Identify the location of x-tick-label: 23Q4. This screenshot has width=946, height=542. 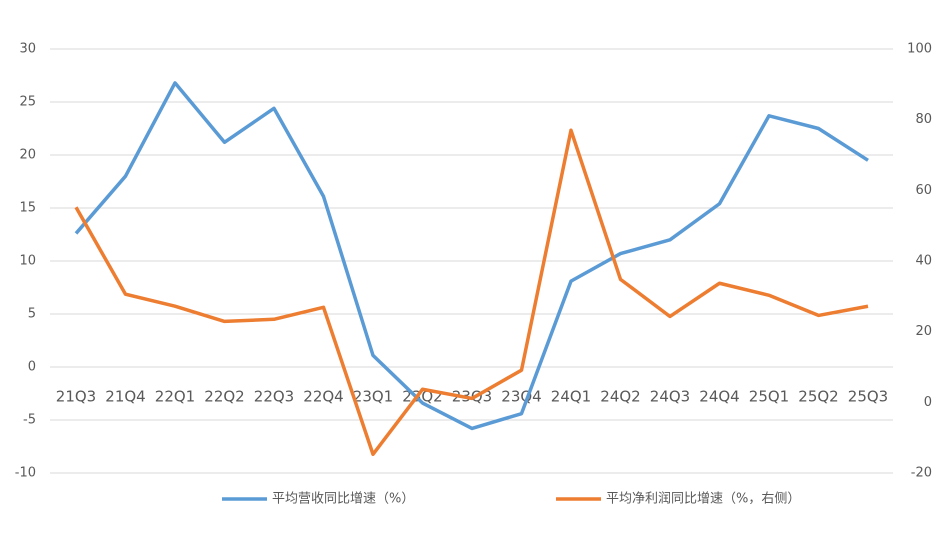
(521, 397).